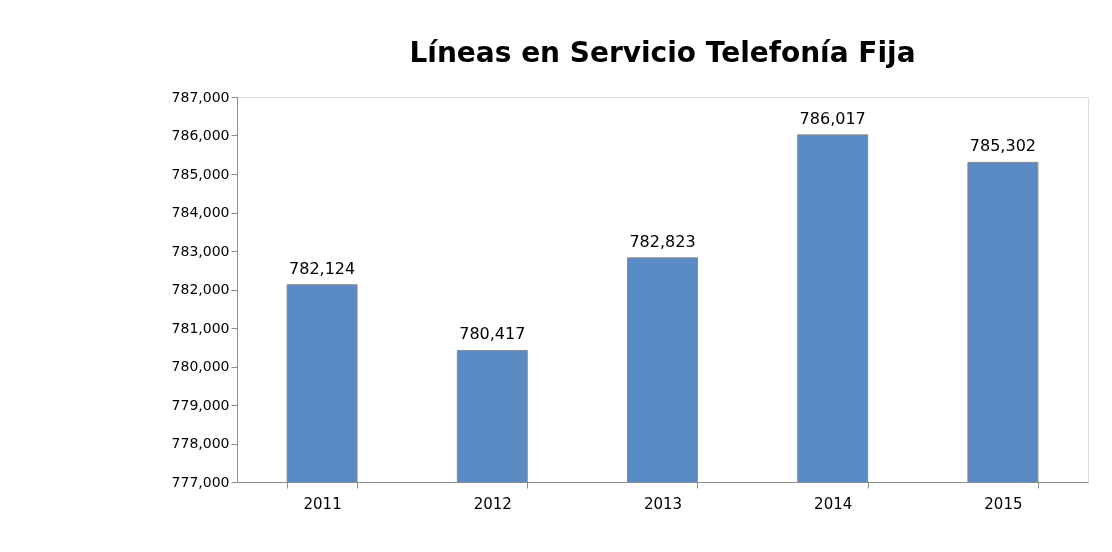 The image size is (1112, 552). What do you see at coordinates (492, 334) in the screenshot?
I see `data-label: 780,417` at bounding box center [492, 334].